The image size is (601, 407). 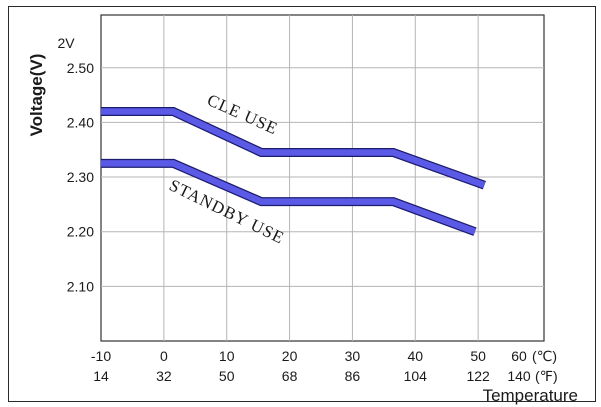 I want to click on y-unit-label: 2V, so click(x=66, y=43).